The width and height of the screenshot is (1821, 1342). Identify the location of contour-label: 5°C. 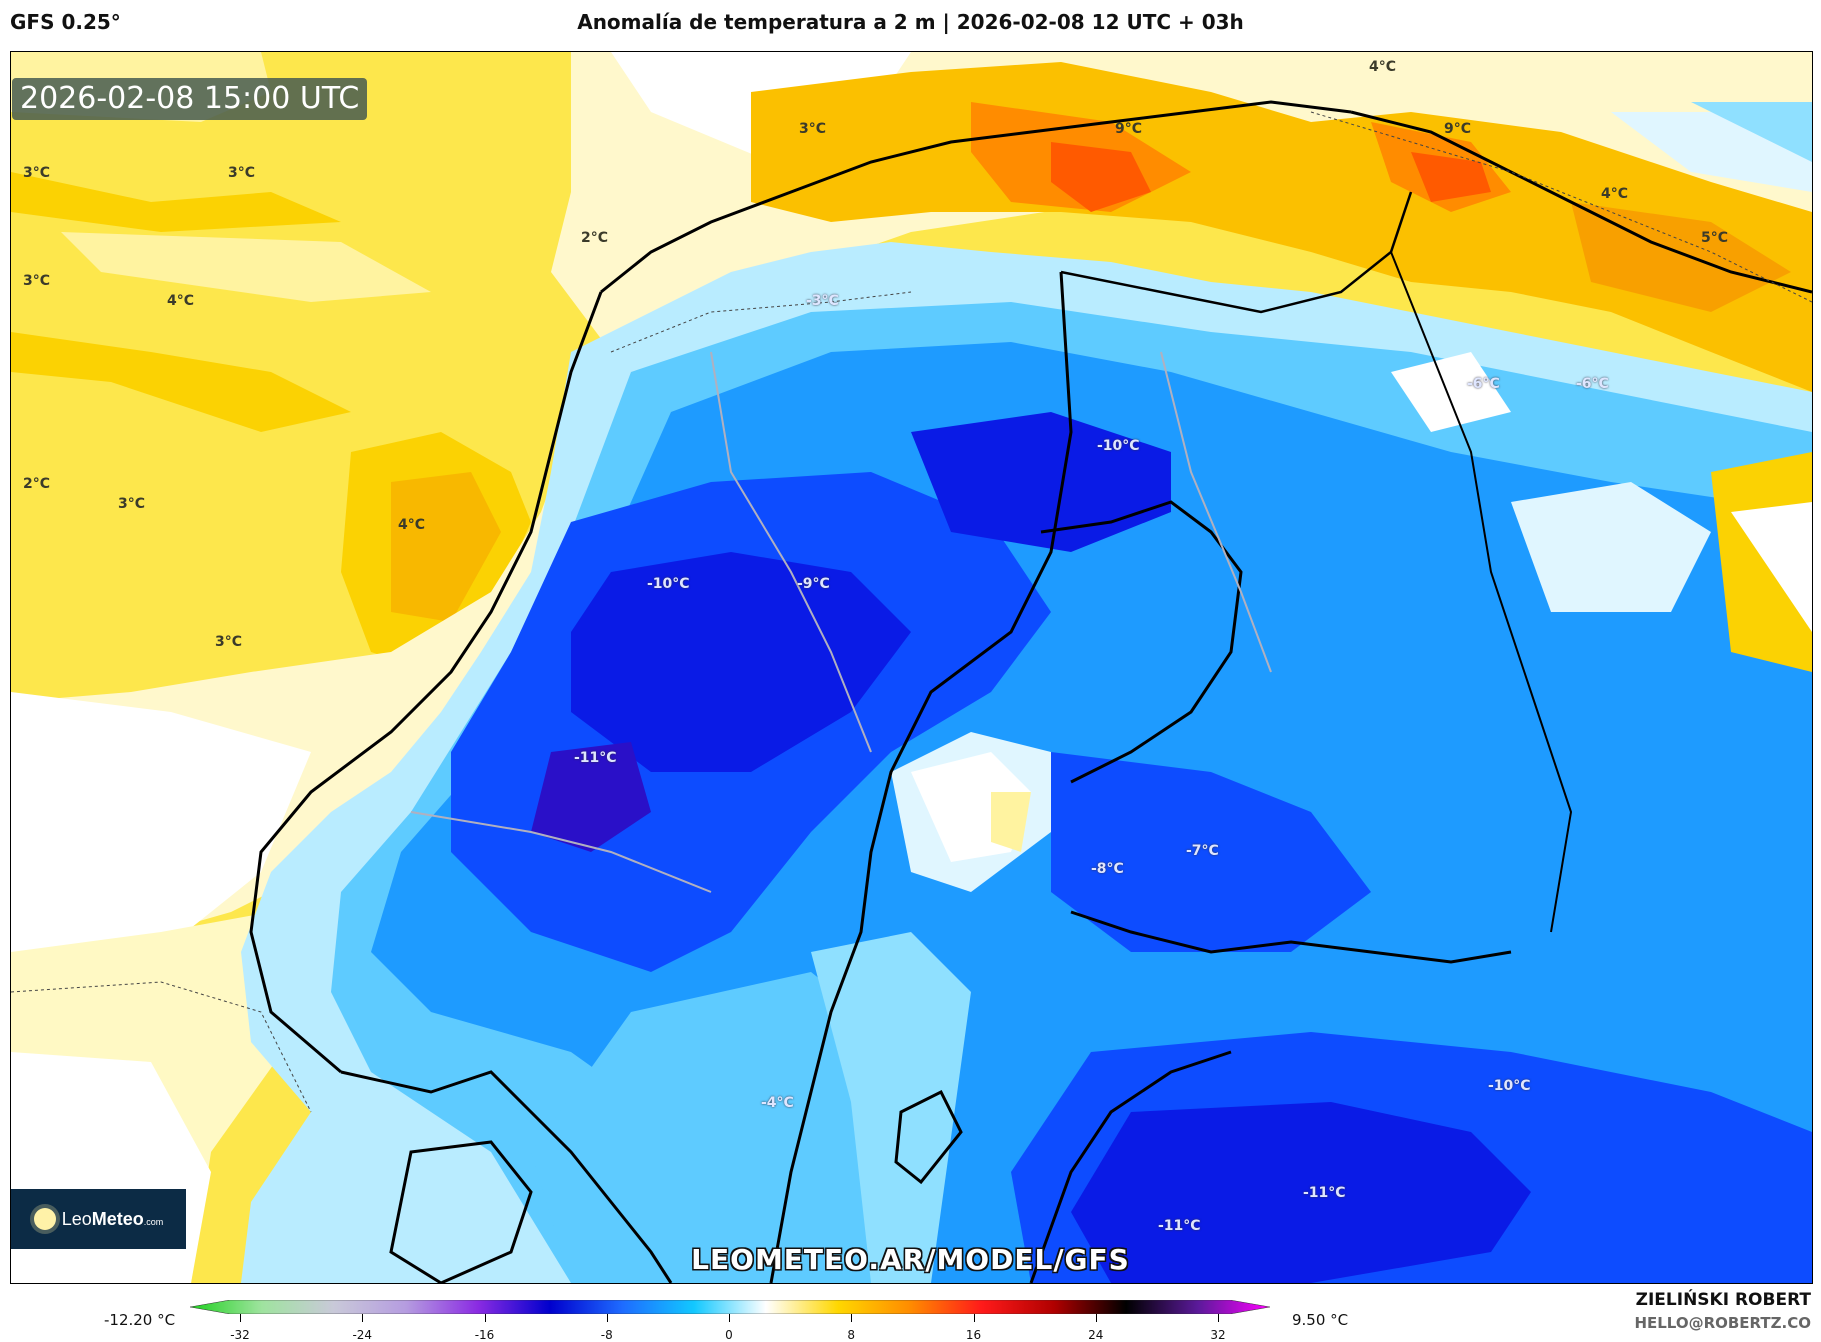
(1715, 238).